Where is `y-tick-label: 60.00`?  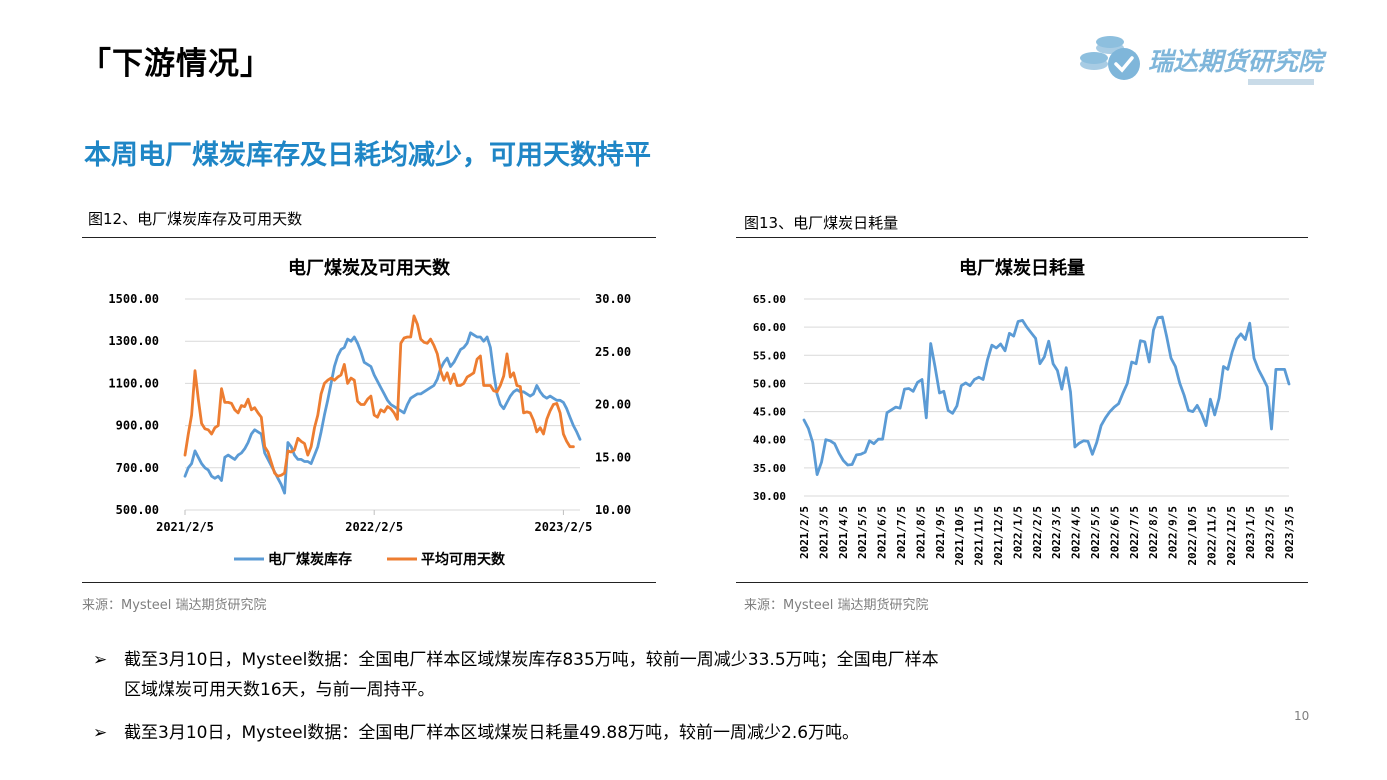 y-tick-label: 60.00 is located at coordinates (769, 327).